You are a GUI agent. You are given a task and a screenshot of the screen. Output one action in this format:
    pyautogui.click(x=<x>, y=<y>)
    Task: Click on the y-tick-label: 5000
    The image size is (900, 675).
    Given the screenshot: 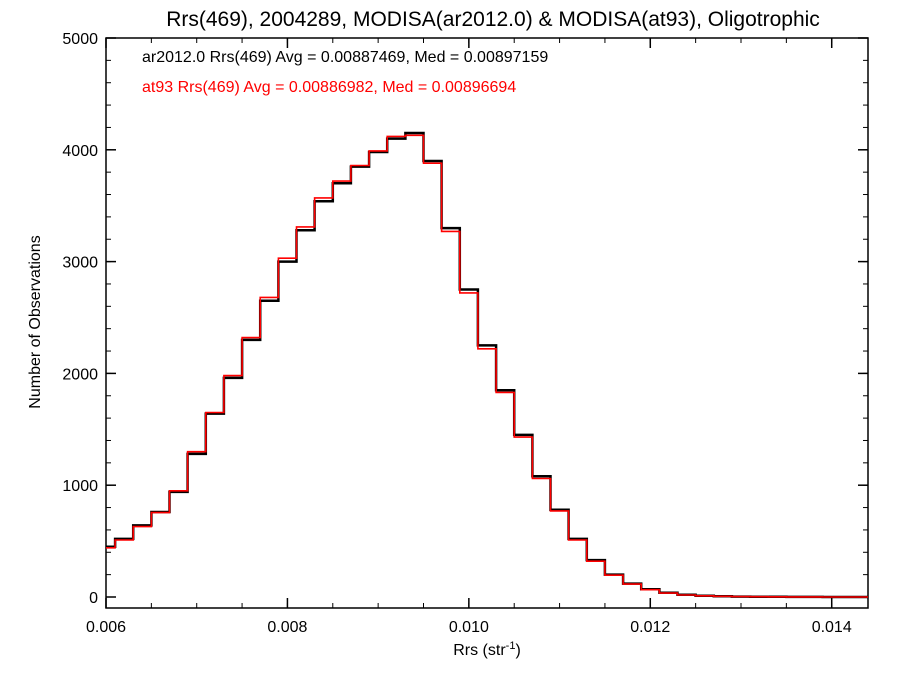 What is the action you would take?
    pyautogui.click(x=80, y=39)
    